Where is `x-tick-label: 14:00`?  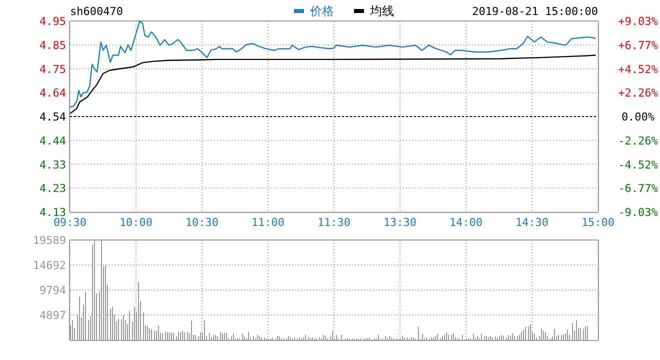 x-tick-label: 14:00 is located at coordinates (466, 222).